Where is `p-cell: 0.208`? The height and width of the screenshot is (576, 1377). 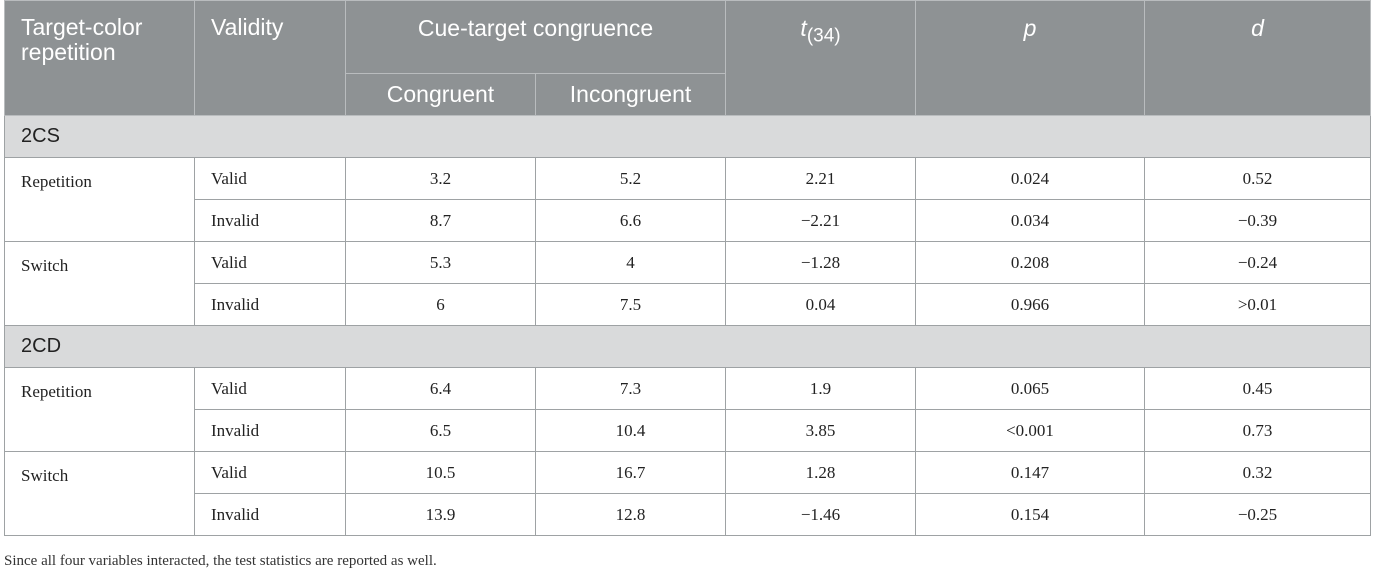 p-cell: 0.208 is located at coordinates (1030, 262).